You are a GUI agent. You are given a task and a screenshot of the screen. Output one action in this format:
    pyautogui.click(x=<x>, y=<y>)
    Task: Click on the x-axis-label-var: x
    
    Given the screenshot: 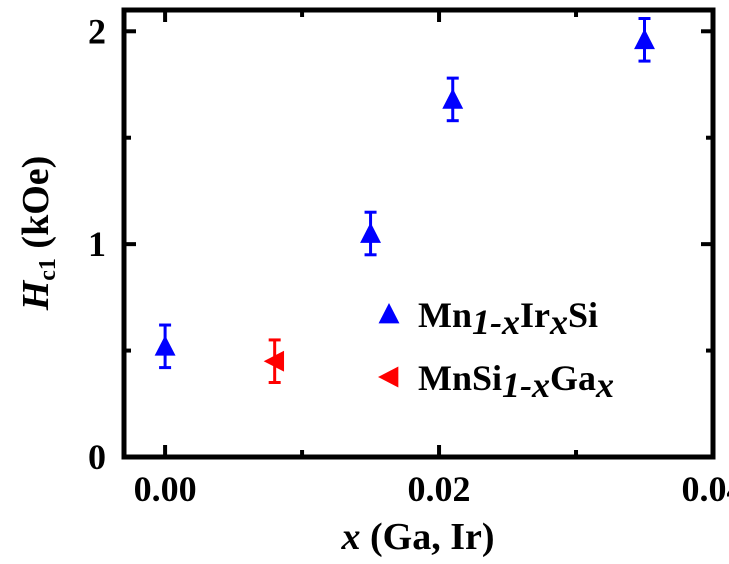 What is the action you would take?
    pyautogui.click(x=350, y=537)
    